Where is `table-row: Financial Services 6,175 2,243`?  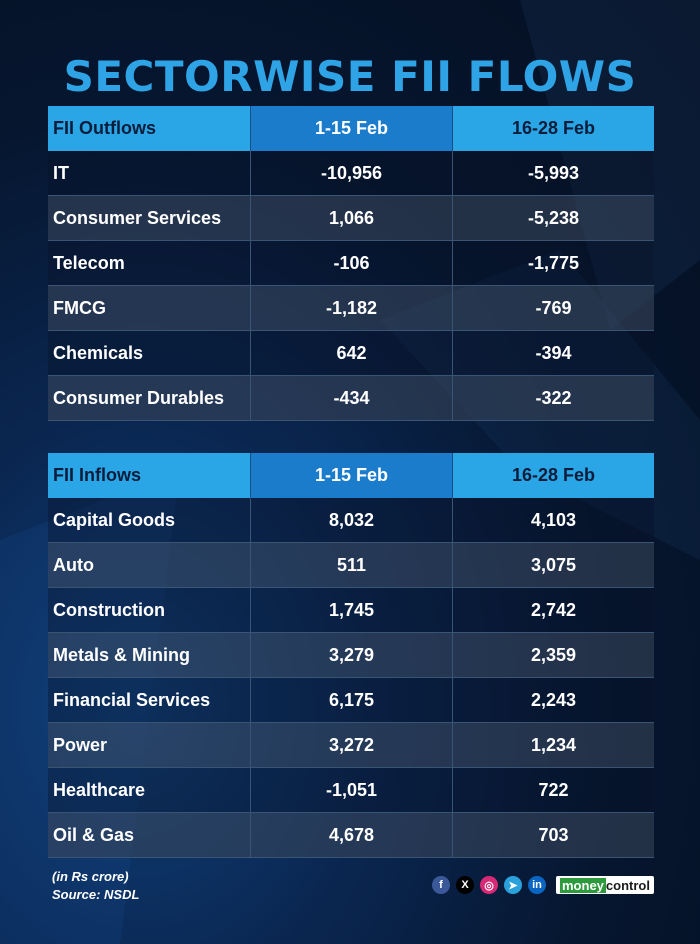 table-row: Financial Services 6,175 2,243 is located at coordinates (351, 700).